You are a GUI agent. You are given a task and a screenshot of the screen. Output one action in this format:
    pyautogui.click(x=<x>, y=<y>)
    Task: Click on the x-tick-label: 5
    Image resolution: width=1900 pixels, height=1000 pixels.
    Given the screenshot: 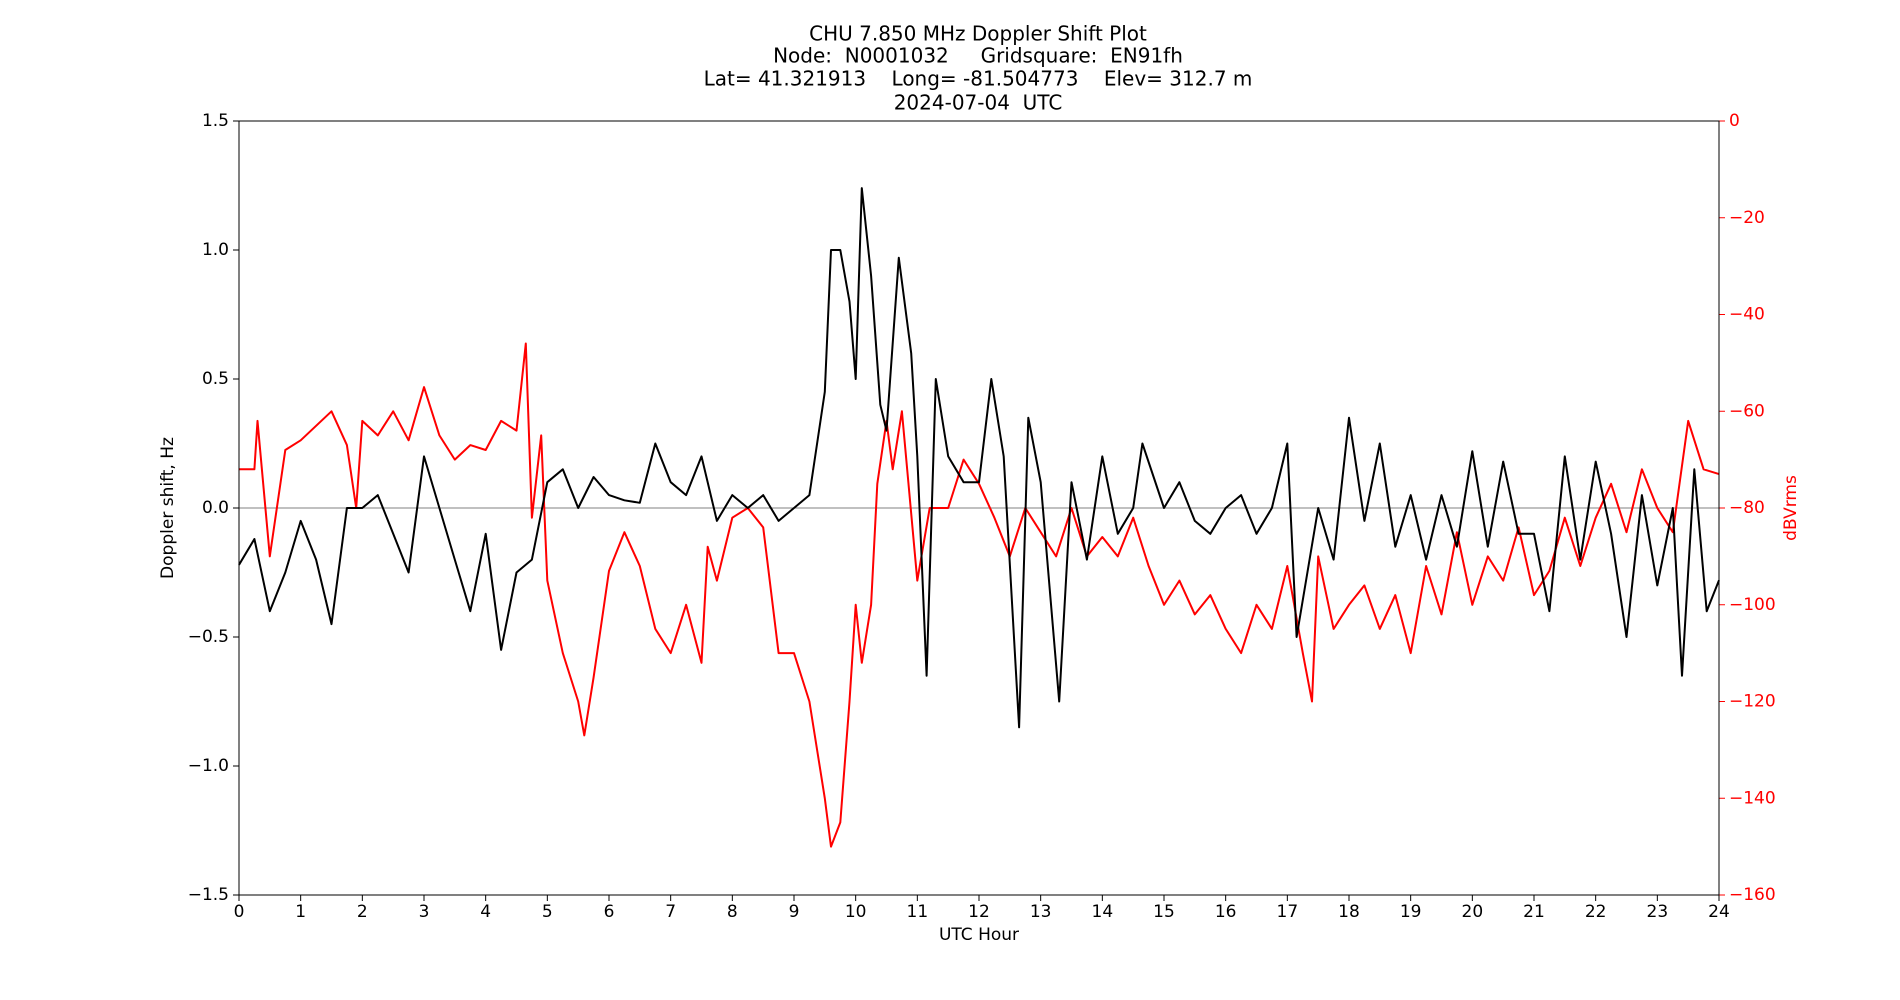 What is the action you would take?
    pyautogui.click(x=547, y=912)
    